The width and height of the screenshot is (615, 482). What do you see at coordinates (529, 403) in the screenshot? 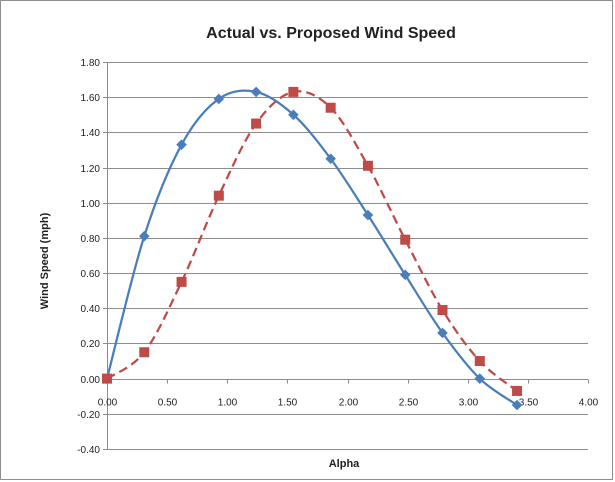
I see `x-tick-label: 3.50` at bounding box center [529, 403].